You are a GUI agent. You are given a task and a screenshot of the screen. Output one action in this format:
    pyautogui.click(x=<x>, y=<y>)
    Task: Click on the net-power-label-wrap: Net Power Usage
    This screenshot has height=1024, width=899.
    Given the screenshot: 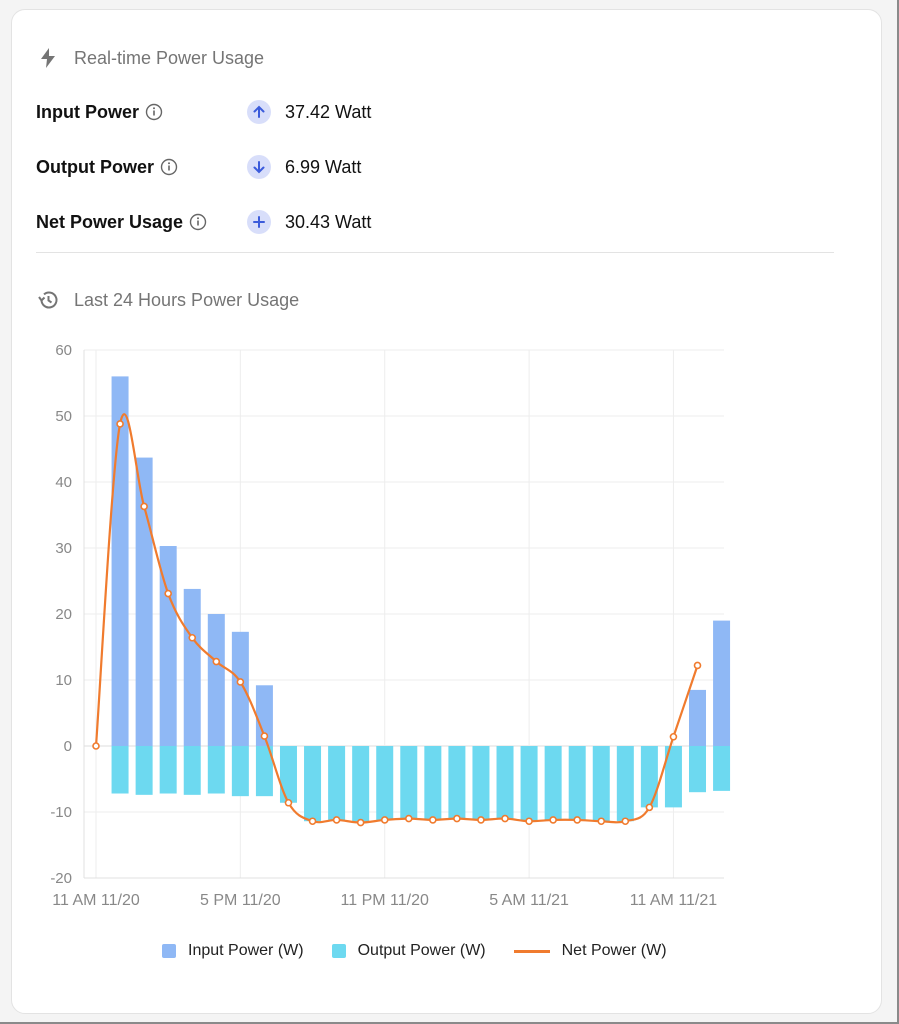 What is the action you would take?
    pyautogui.click(x=141, y=222)
    